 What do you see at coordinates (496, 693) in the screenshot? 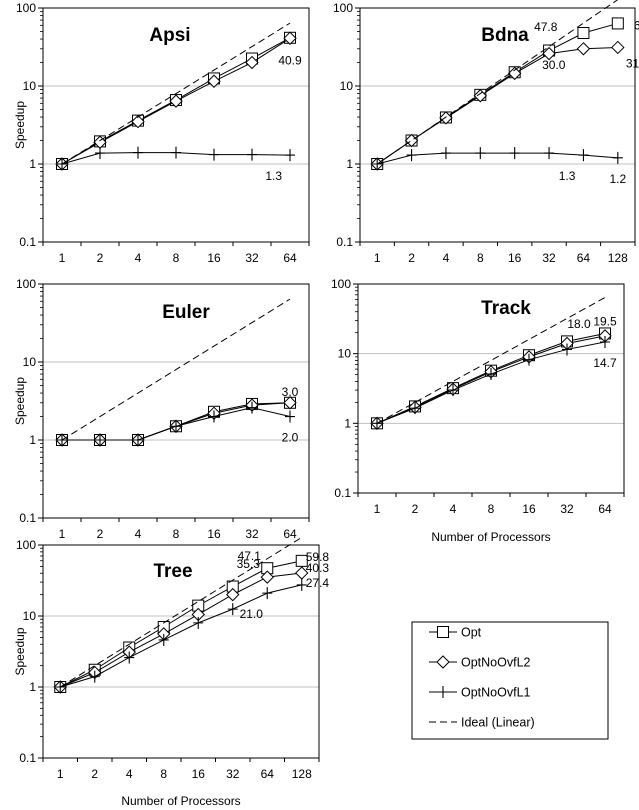
I see `legend-label: OptNoOvfL1` at bounding box center [496, 693].